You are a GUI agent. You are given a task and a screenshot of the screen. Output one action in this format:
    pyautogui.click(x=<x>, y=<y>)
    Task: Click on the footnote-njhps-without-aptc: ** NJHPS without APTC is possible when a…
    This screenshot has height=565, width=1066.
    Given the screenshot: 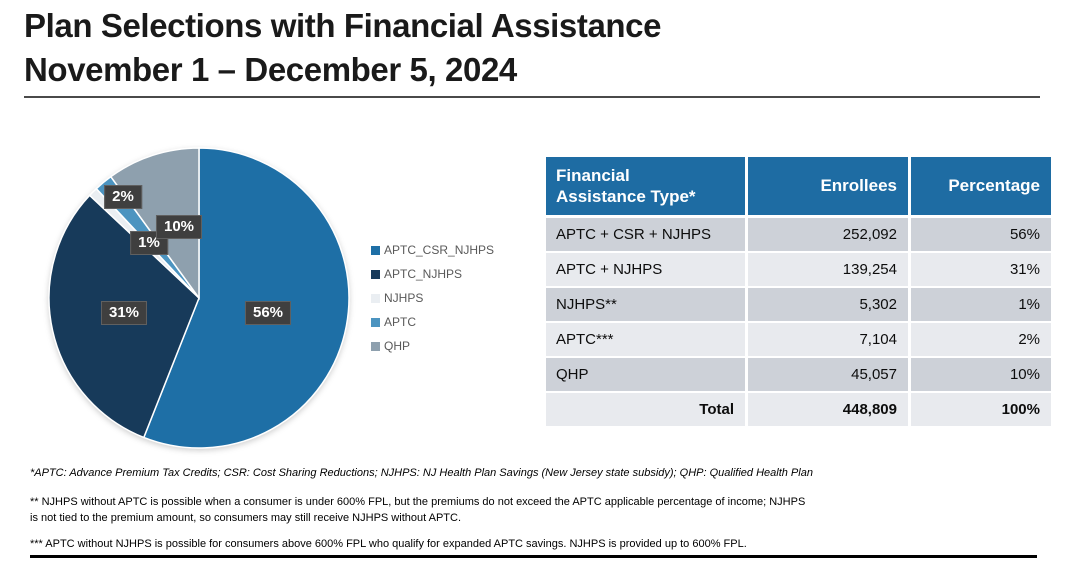 What is the action you would take?
    pyautogui.click(x=418, y=510)
    